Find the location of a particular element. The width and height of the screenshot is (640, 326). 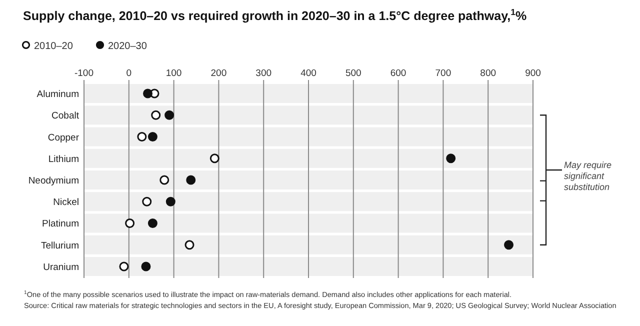

y-tick-label: Copper is located at coordinates (63, 138).